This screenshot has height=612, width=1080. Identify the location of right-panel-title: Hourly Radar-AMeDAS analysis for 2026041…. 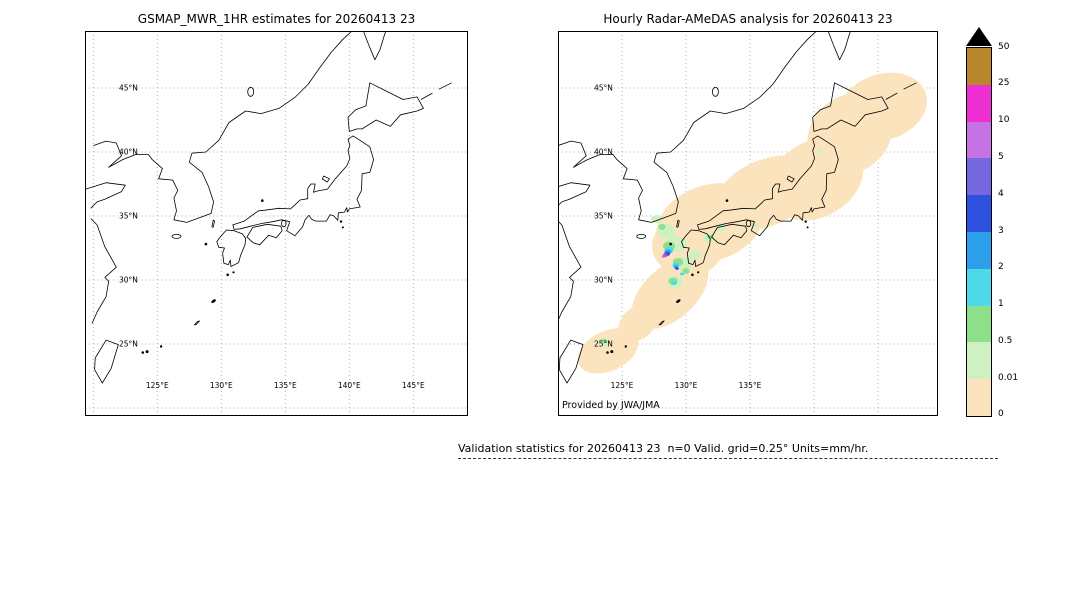
(748, 19).